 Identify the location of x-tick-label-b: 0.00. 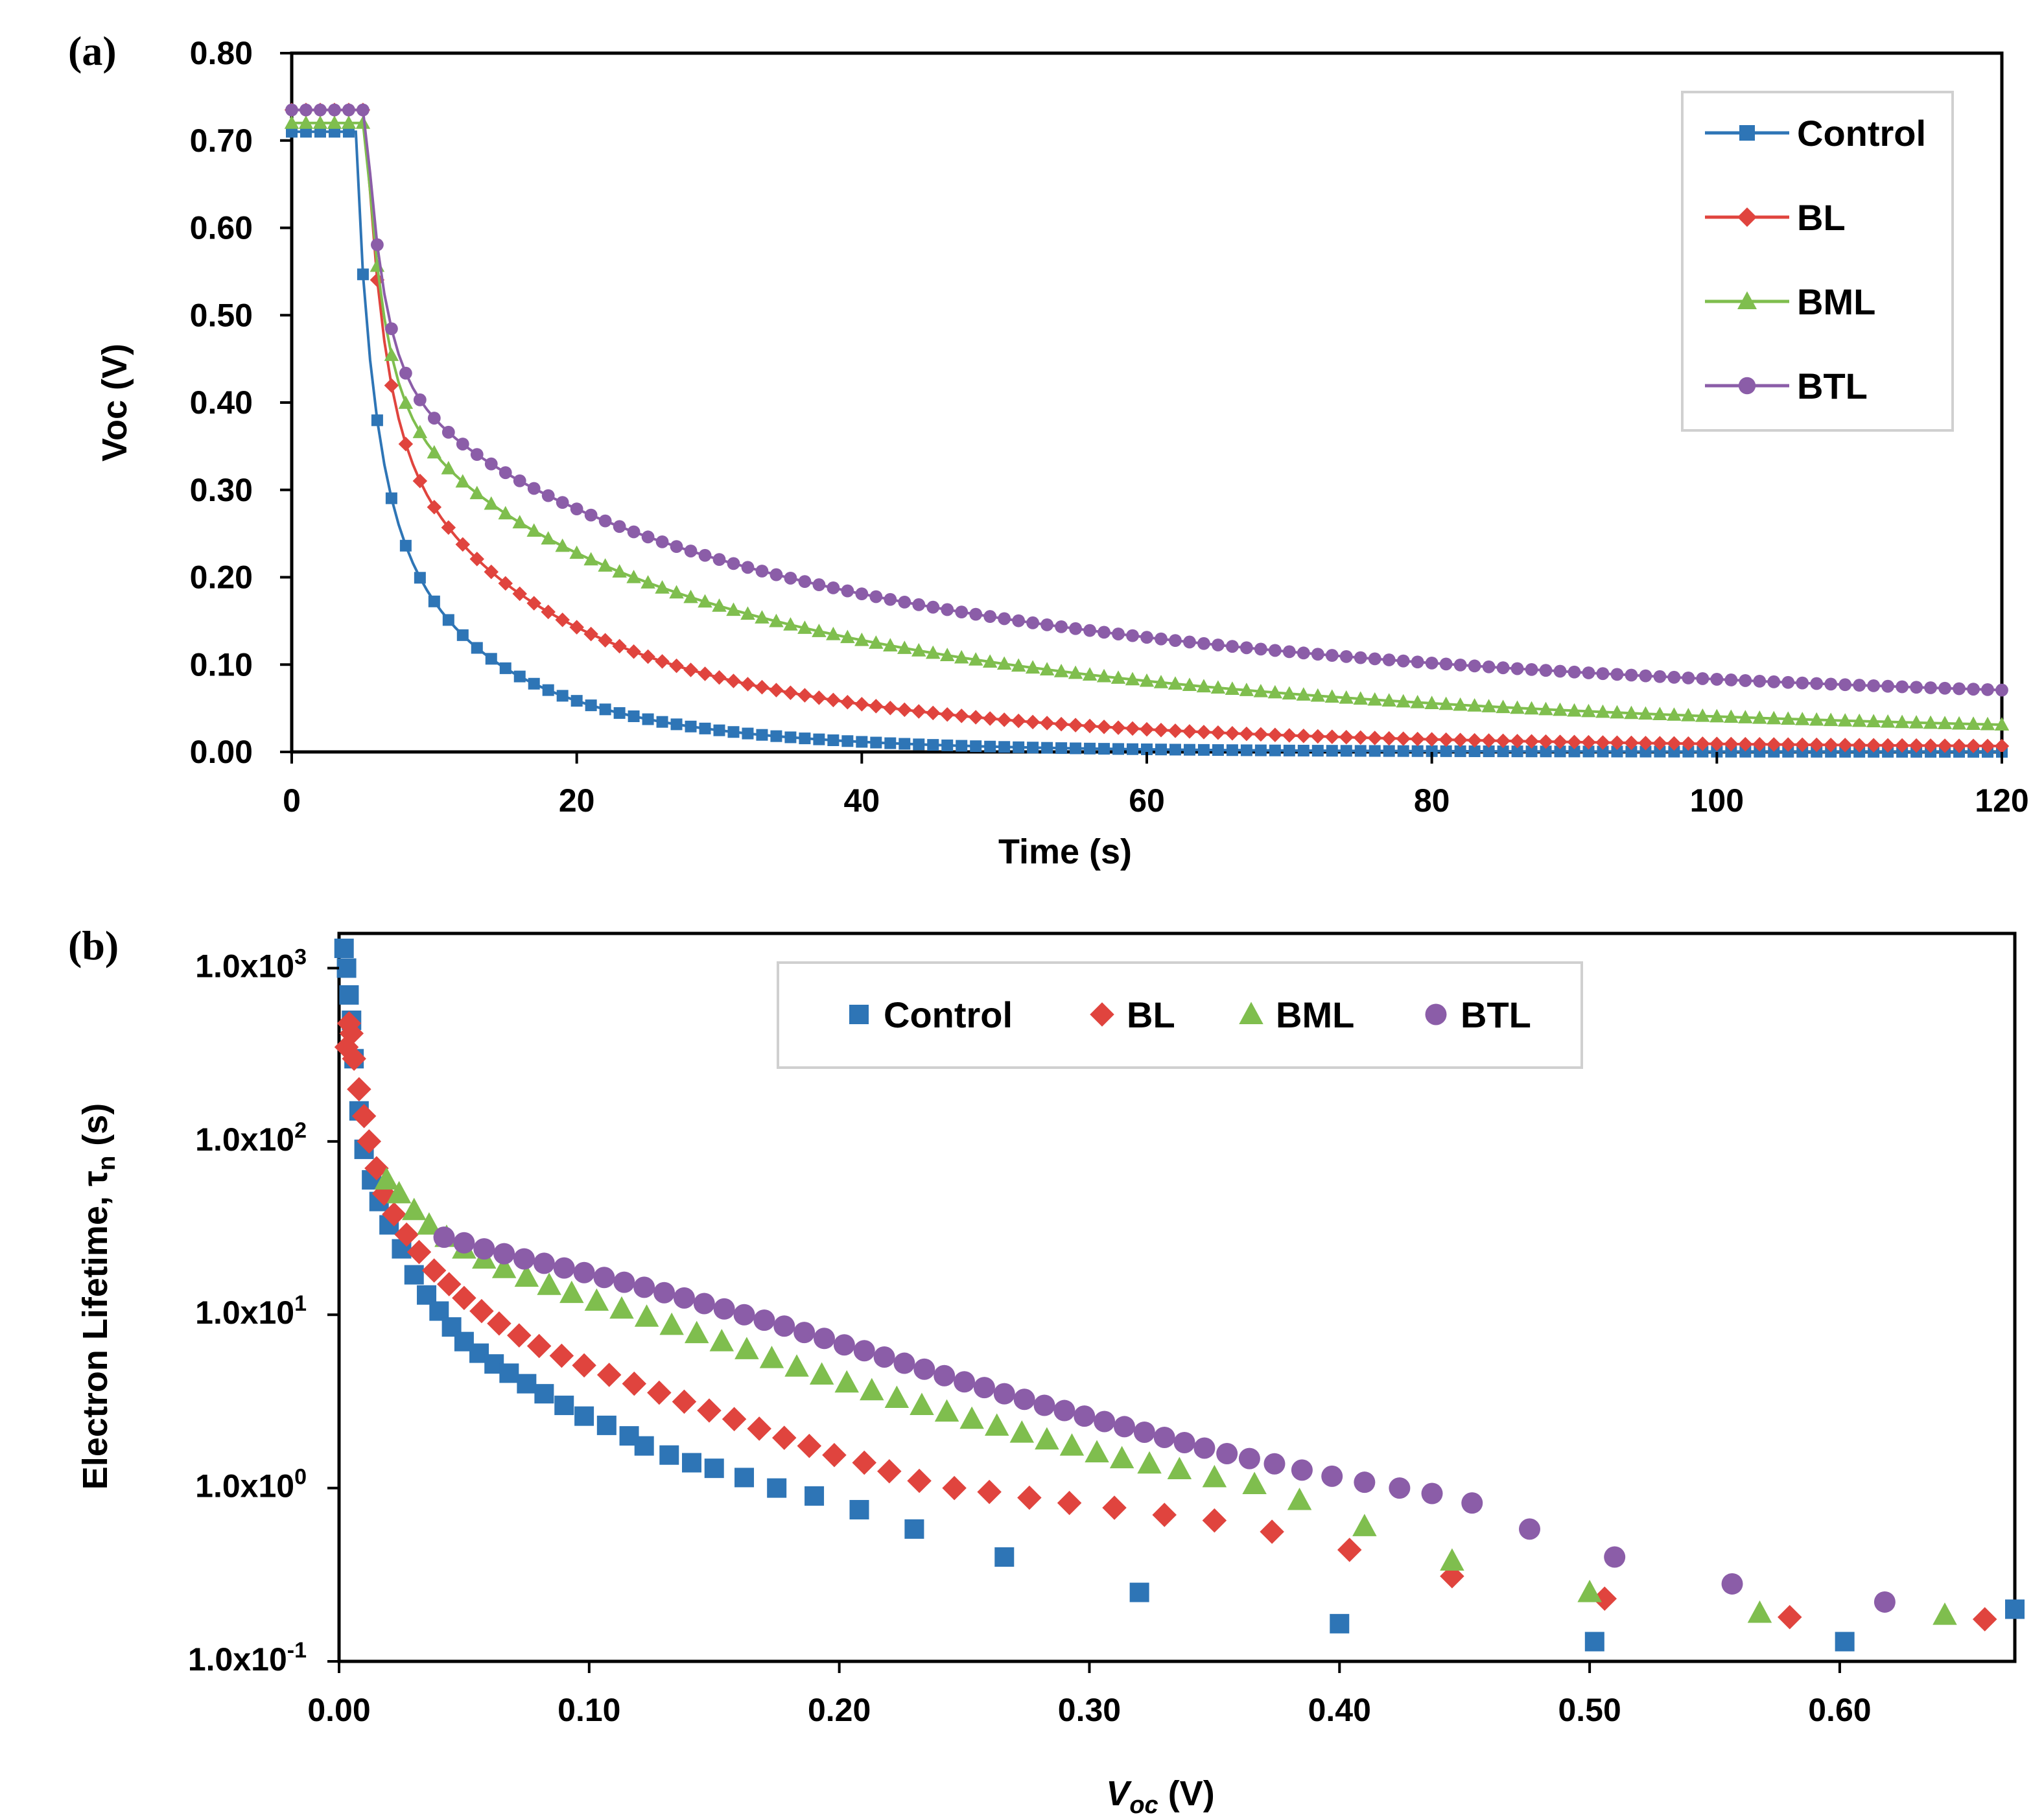
(338, 1710).